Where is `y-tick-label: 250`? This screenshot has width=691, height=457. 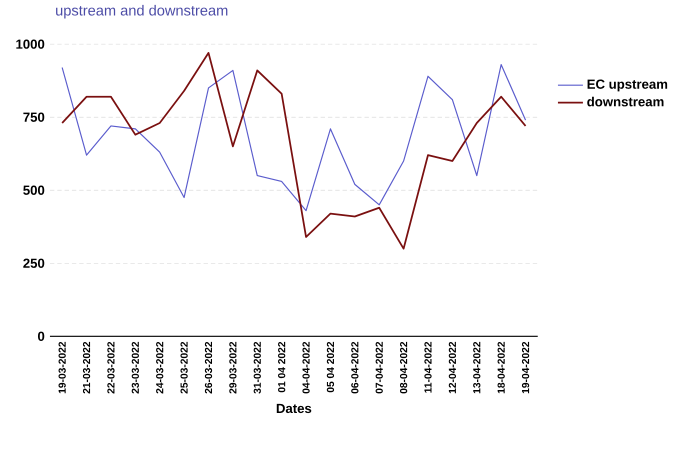 y-tick-label: 250 is located at coordinates (33, 263).